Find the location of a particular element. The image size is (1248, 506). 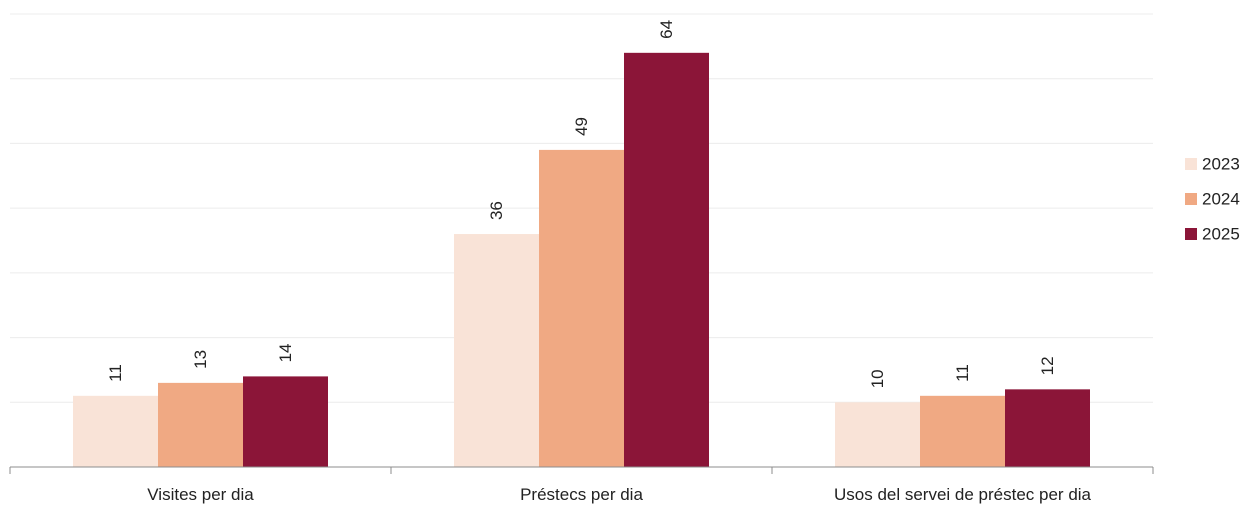

legend-item-2024: 2024 is located at coordinates (1212, 199).